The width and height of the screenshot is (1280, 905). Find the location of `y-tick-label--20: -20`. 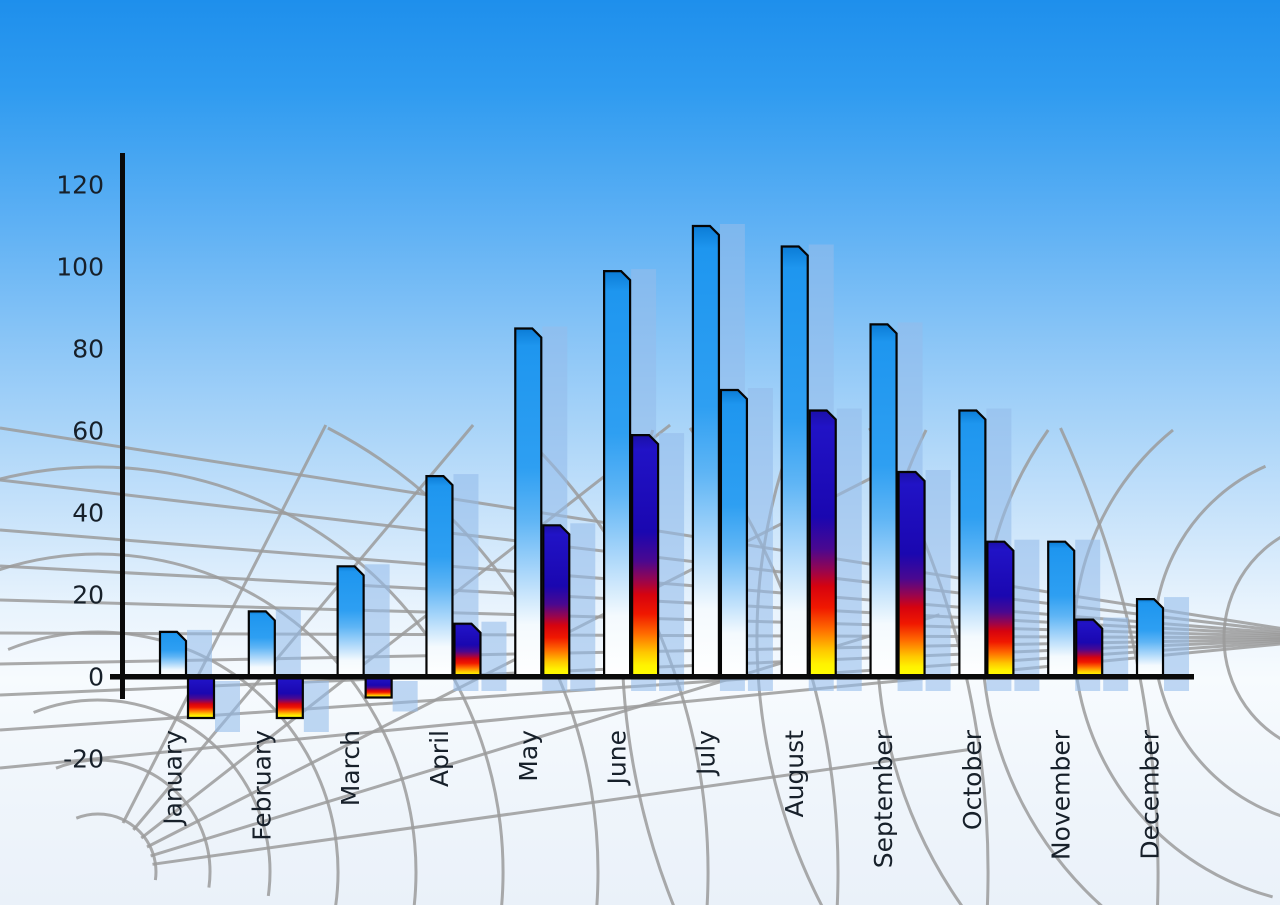

y-tick-label--20: -20 is located at coordinates (83, 759).